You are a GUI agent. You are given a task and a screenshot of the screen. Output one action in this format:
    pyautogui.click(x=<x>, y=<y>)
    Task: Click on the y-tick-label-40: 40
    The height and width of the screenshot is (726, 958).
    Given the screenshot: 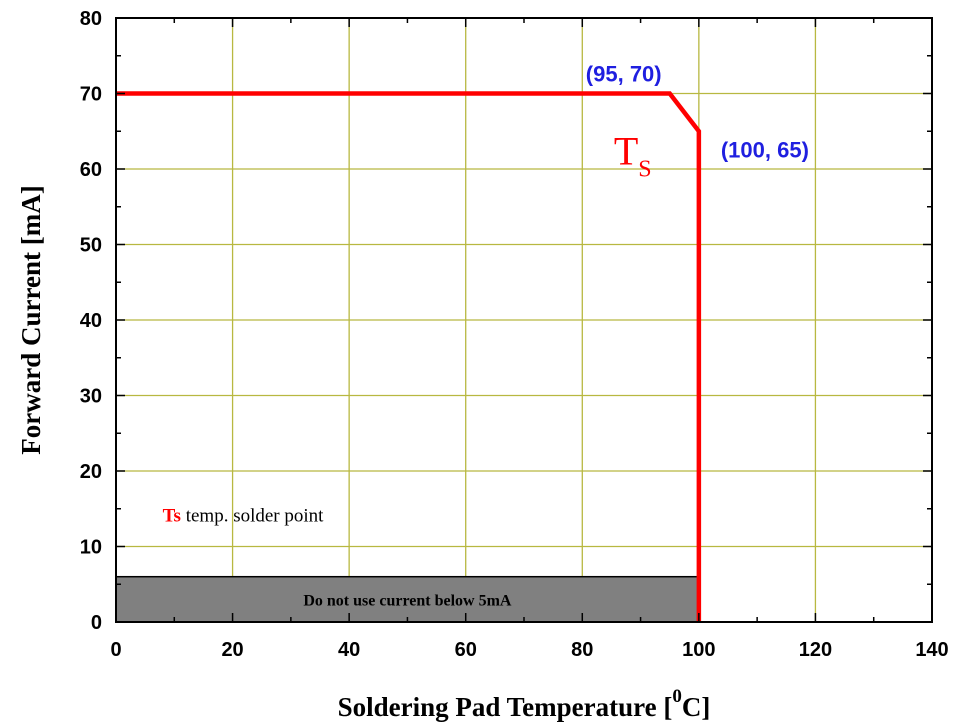 What is the action you would take?
    pyautogui.click(x=91, y=321)
    